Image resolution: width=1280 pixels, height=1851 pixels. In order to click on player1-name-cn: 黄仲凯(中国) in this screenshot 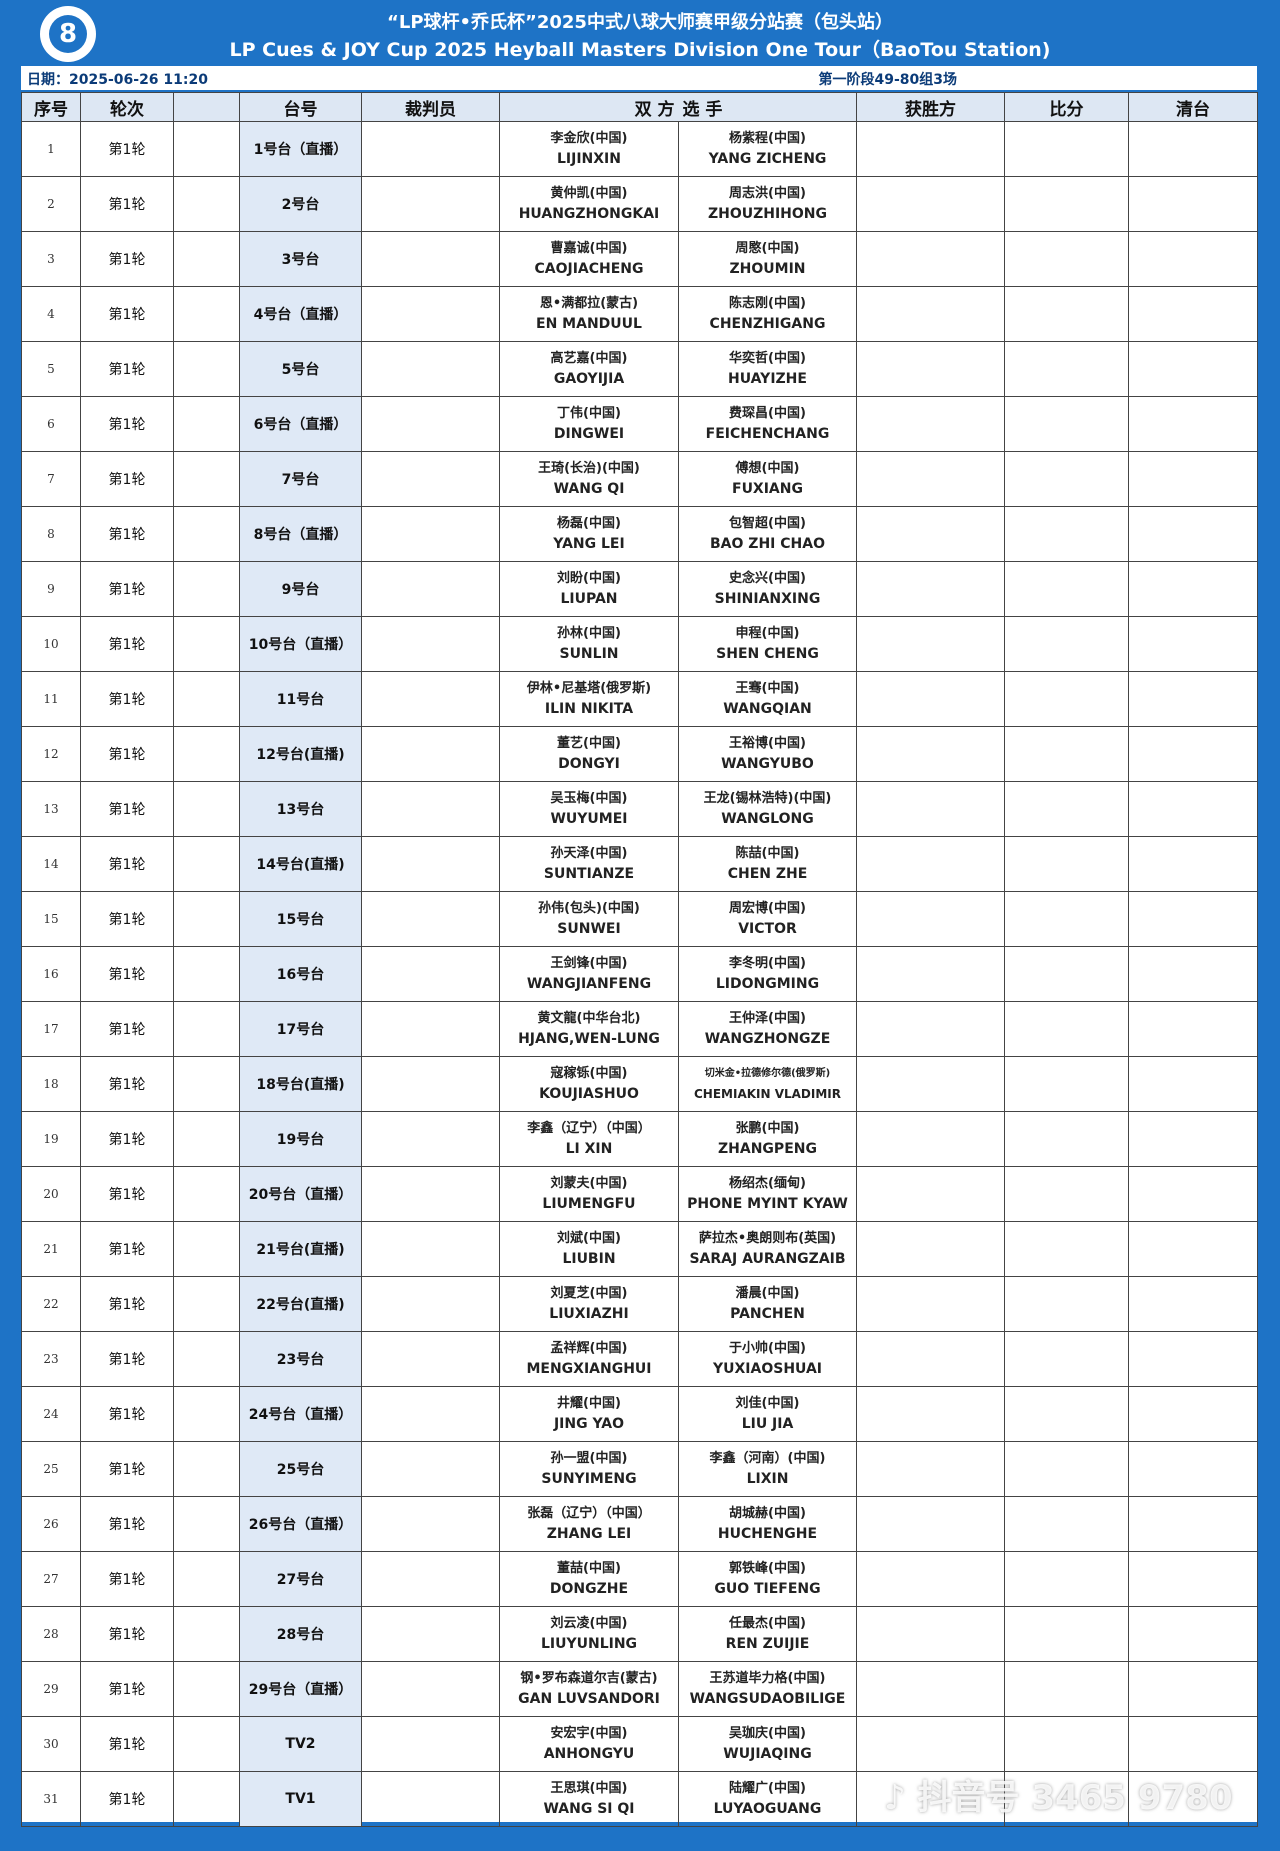, I will do `click(589, 193)`.